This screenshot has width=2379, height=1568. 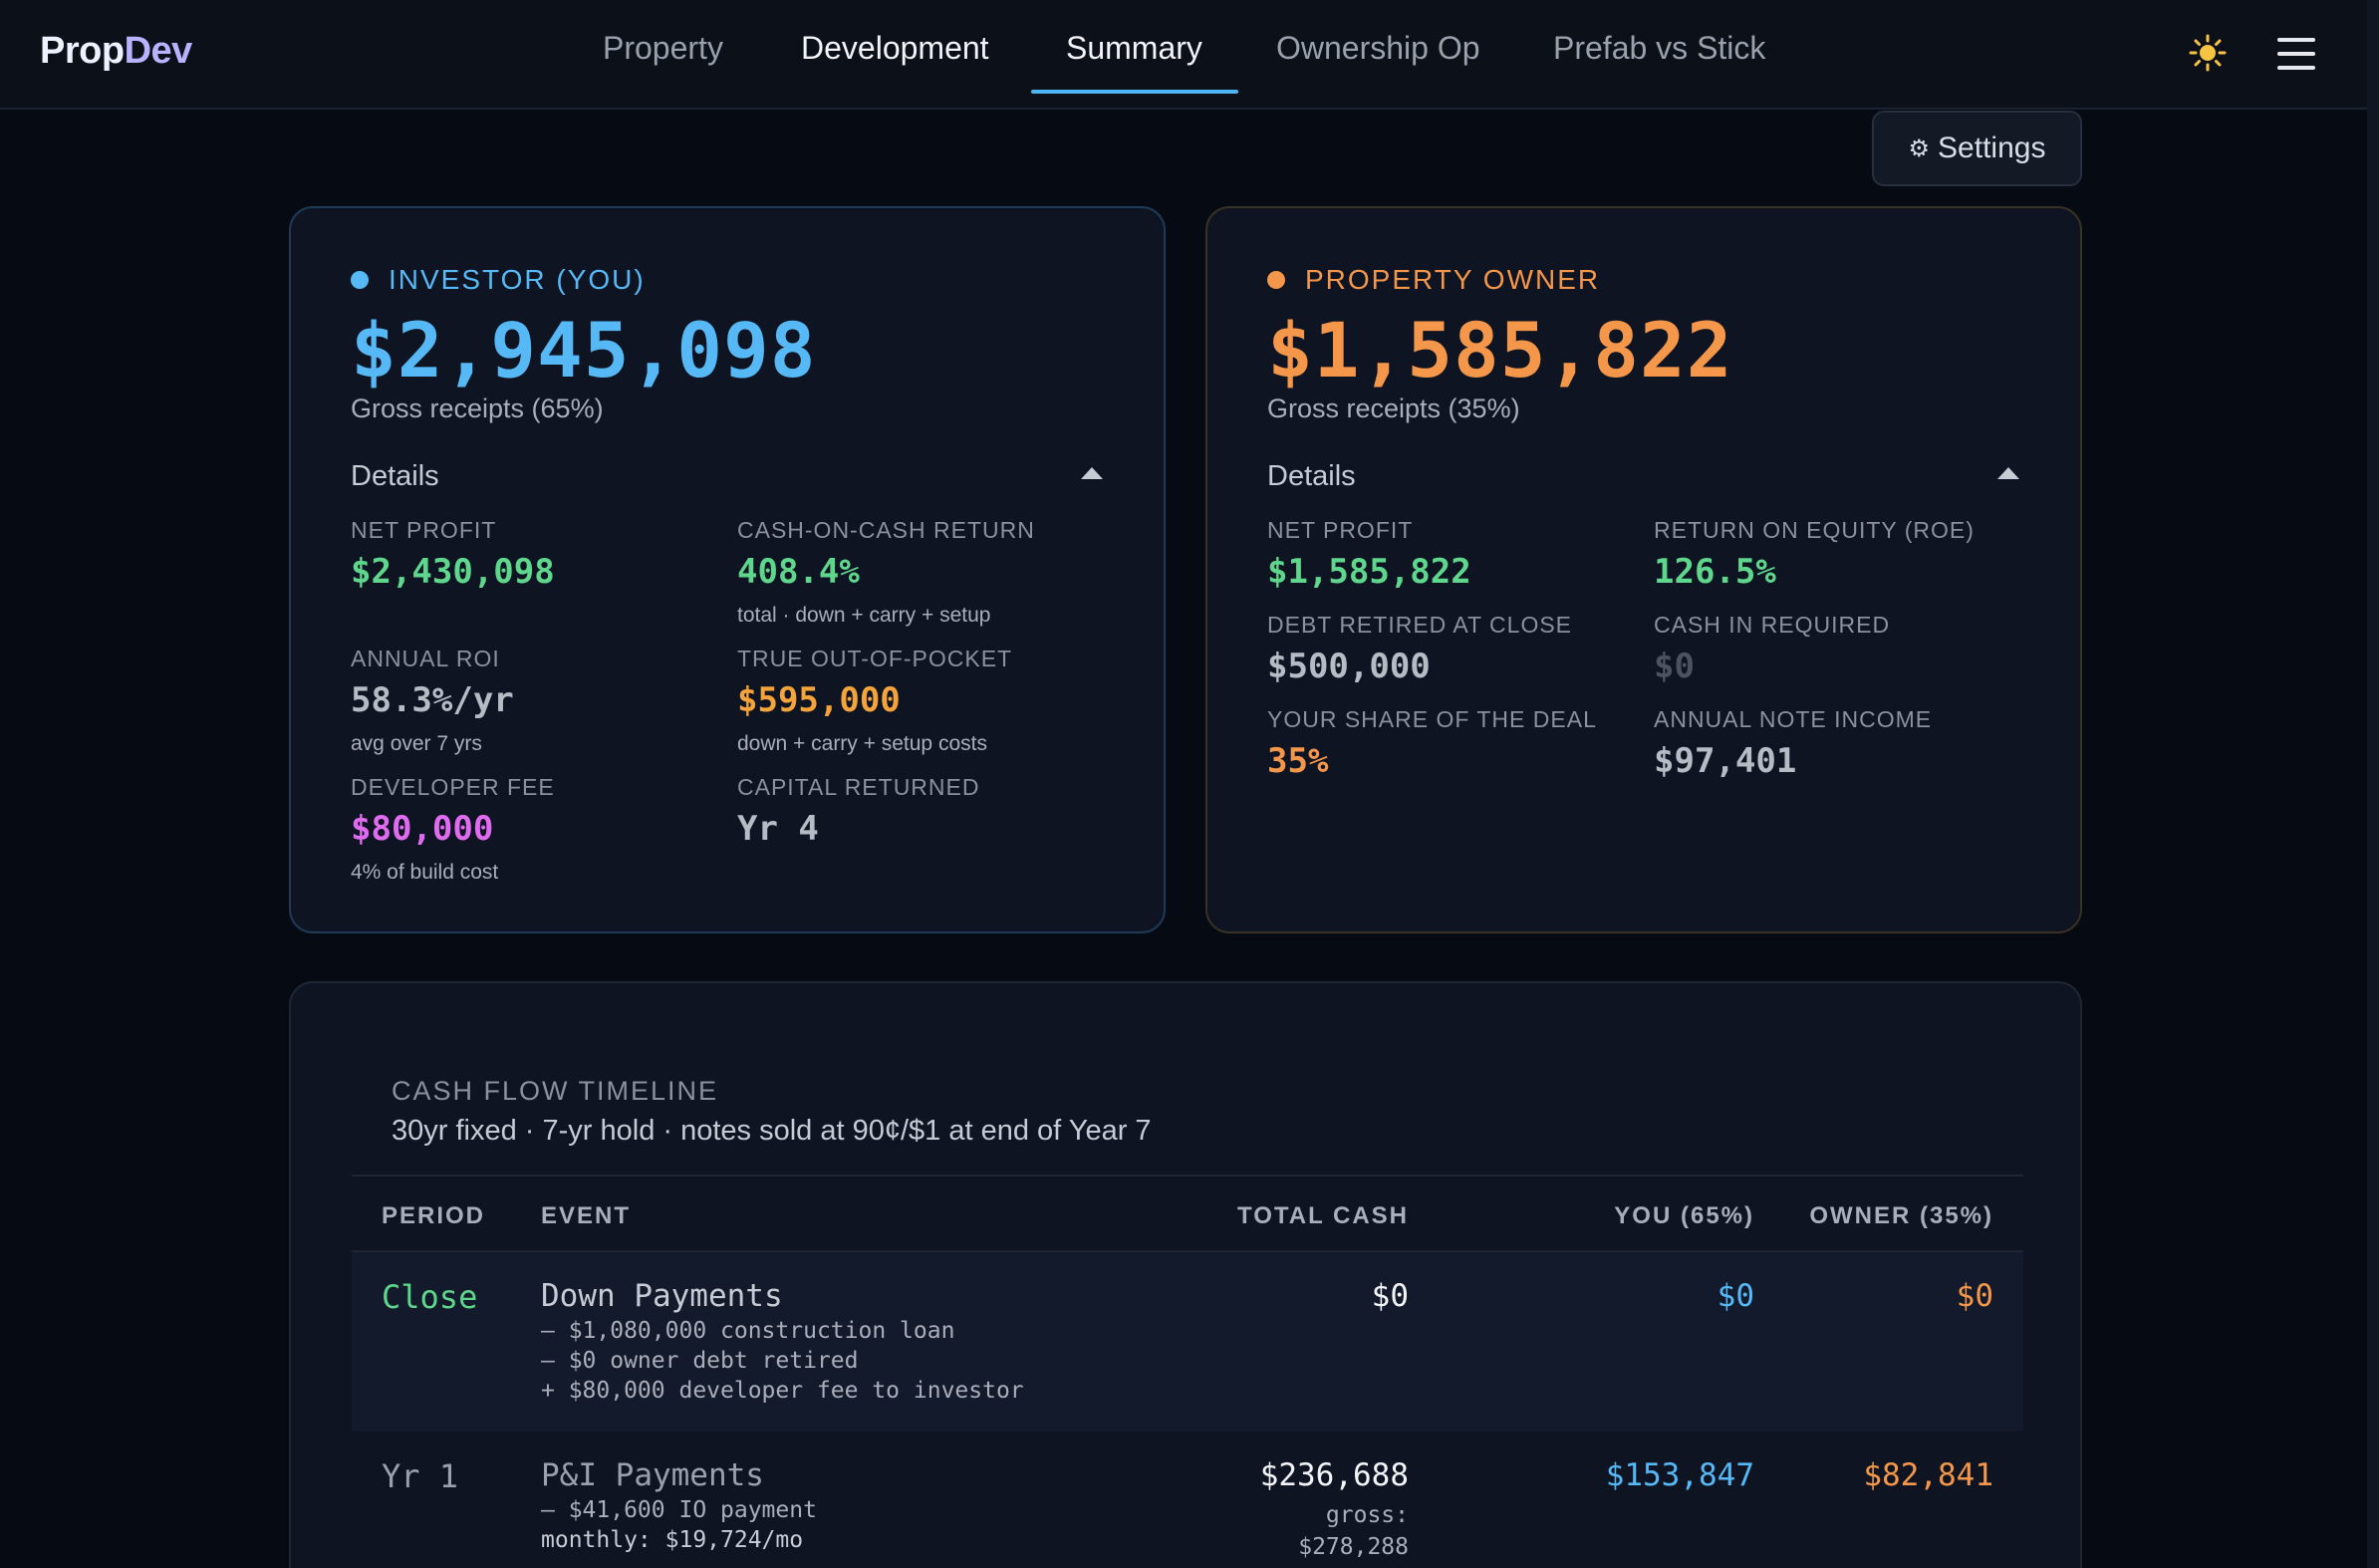 I want to click on tab-summary: Summary, so click(x=1134, y=48).